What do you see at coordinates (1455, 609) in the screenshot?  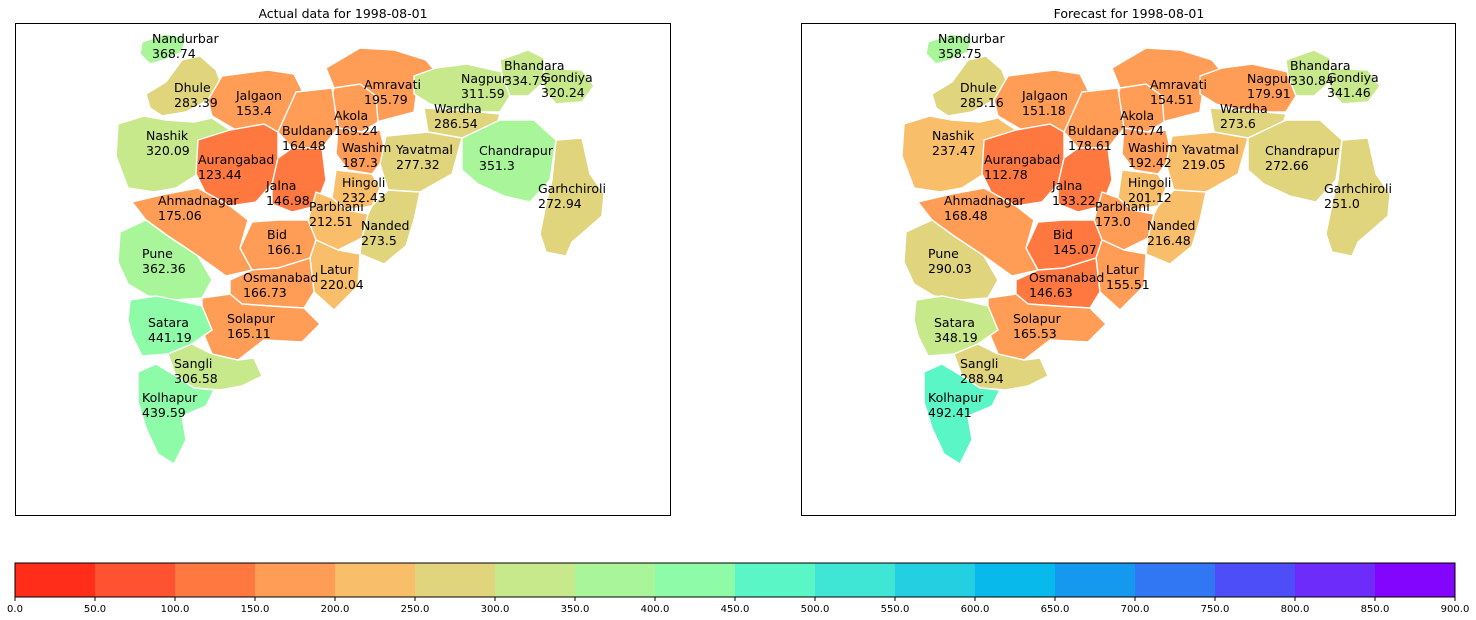 I see `colorbar-tick-label: 900.0` at bounding box center [1455, 609].